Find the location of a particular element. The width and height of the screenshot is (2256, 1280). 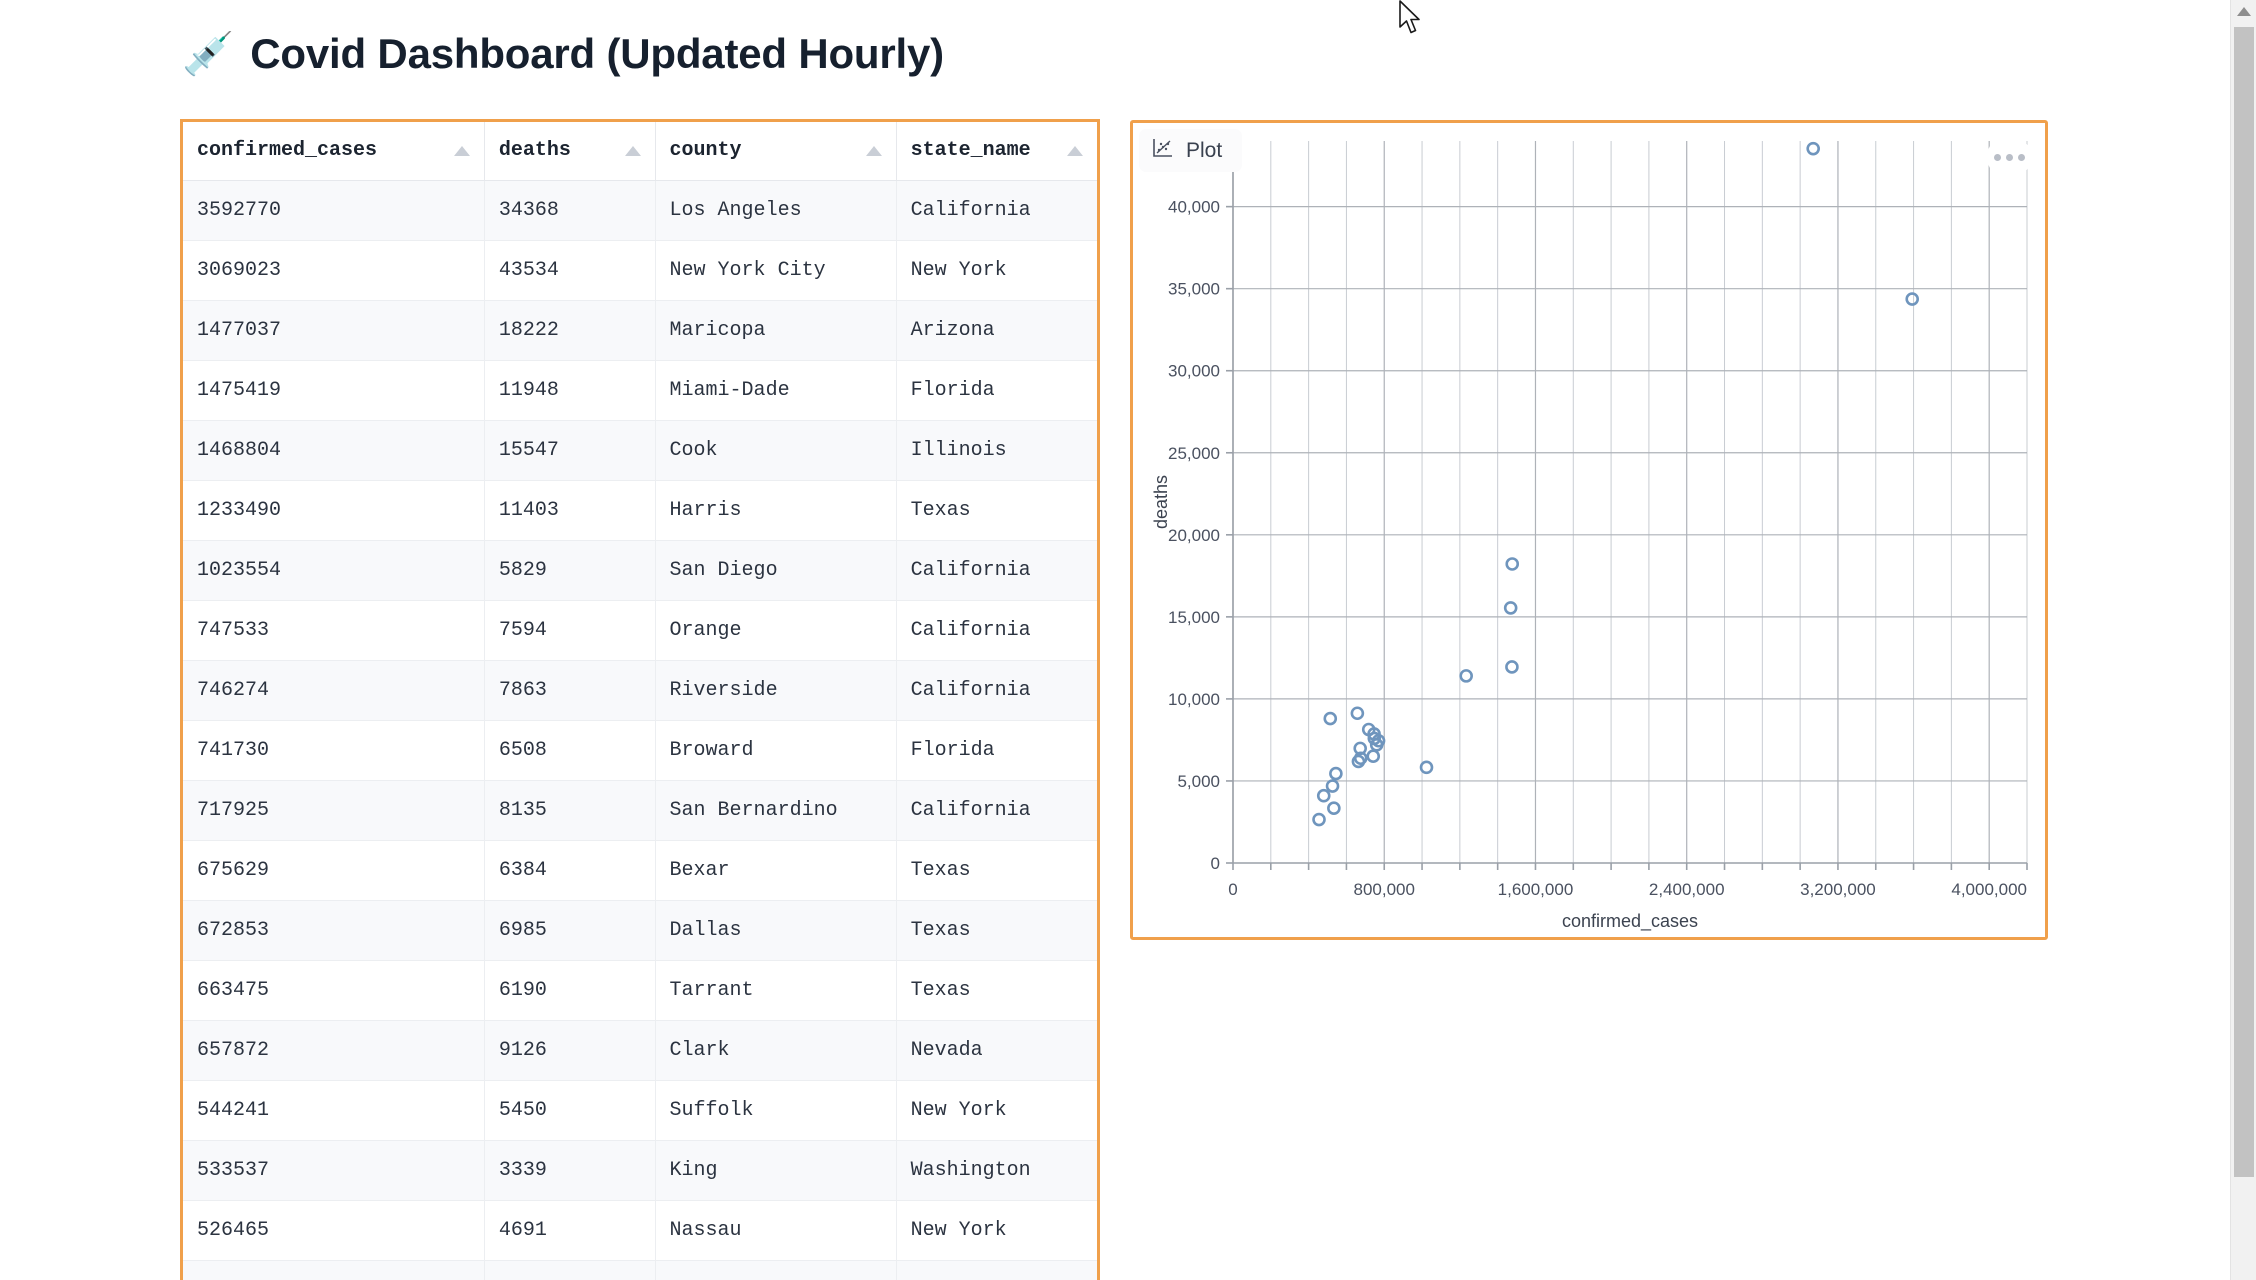

table-row: 1023554 5829 San Diego California is located at coordinates (640, 570).